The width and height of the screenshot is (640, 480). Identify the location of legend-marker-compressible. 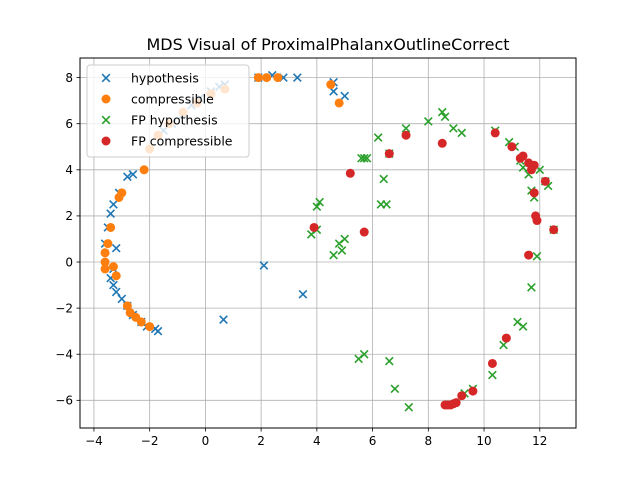
(106, 99).